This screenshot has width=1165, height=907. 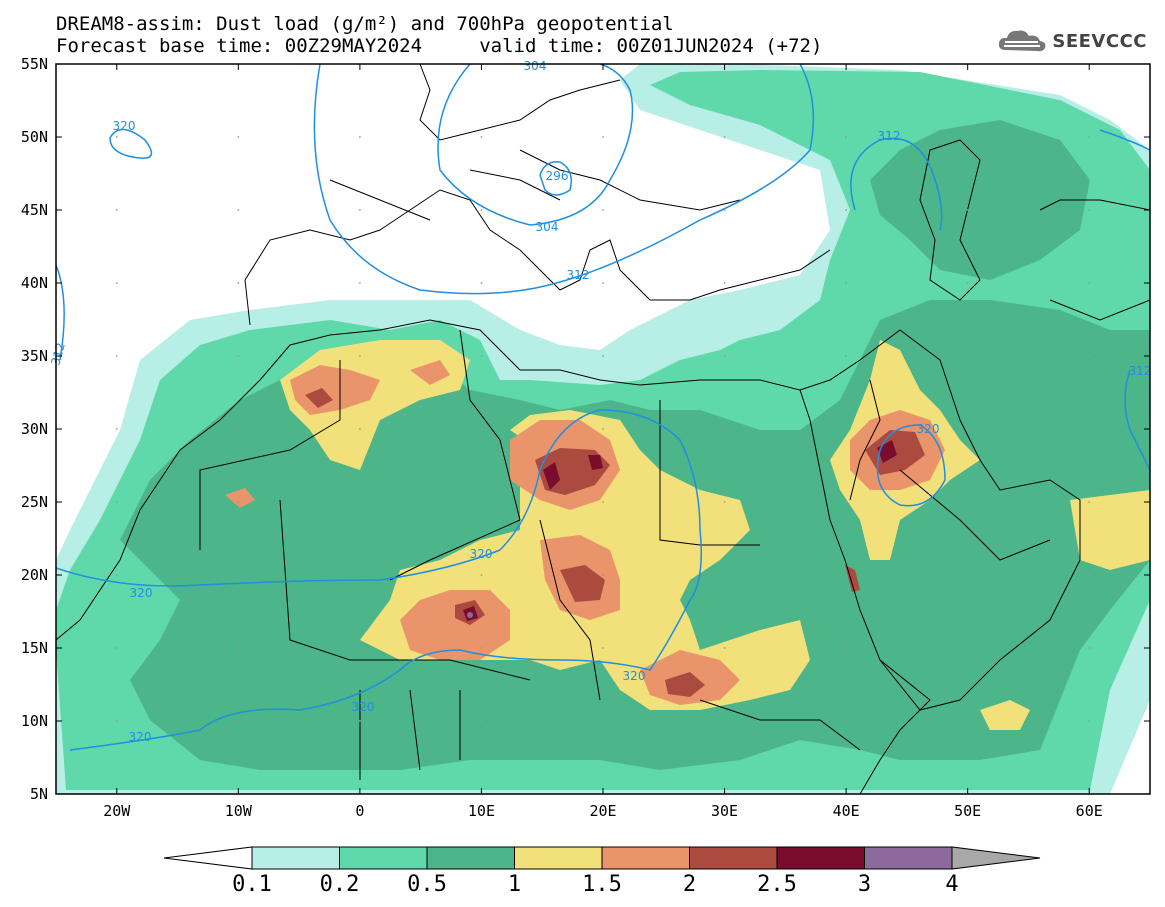 I want to click on lat-label: 10N, so click(x=34, y=721).